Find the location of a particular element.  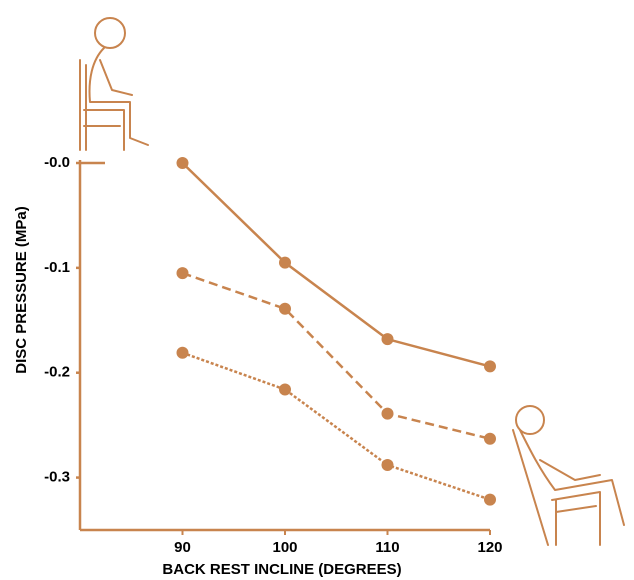

x-axis-label: BACK REST INCLINE (DEGREES) is located at coordinates (281, 569).